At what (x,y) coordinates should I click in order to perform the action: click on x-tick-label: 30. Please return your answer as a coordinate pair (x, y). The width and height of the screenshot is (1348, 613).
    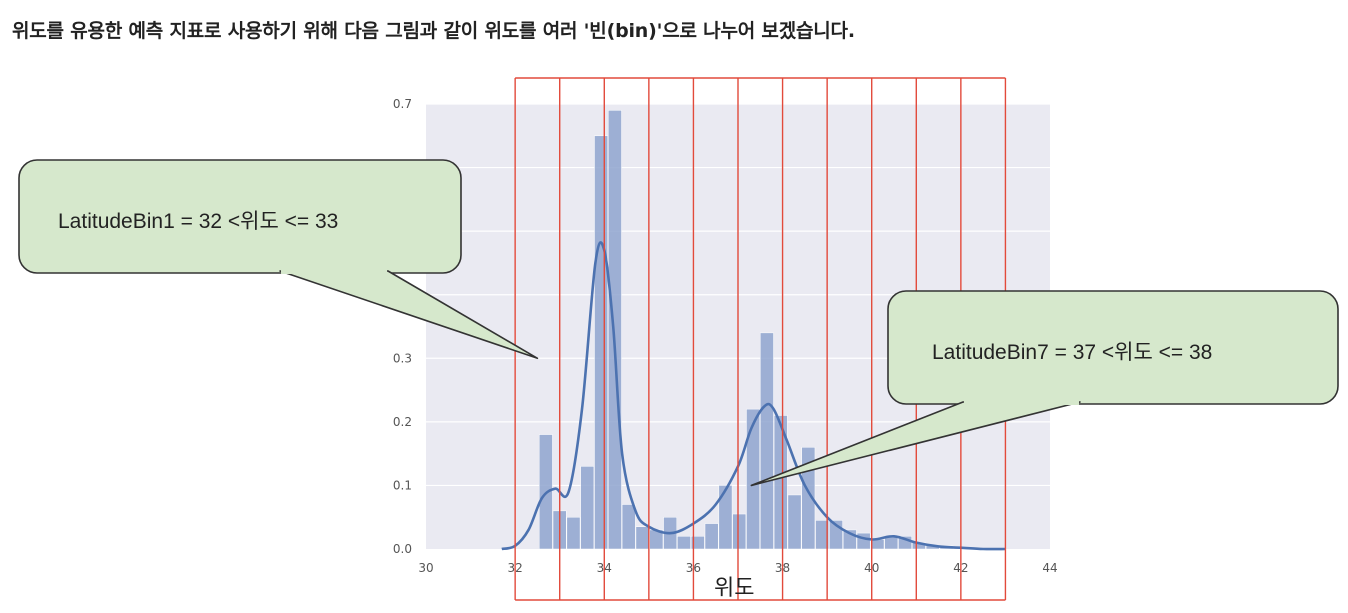
    Looking at the image, I should click on (425, 568).